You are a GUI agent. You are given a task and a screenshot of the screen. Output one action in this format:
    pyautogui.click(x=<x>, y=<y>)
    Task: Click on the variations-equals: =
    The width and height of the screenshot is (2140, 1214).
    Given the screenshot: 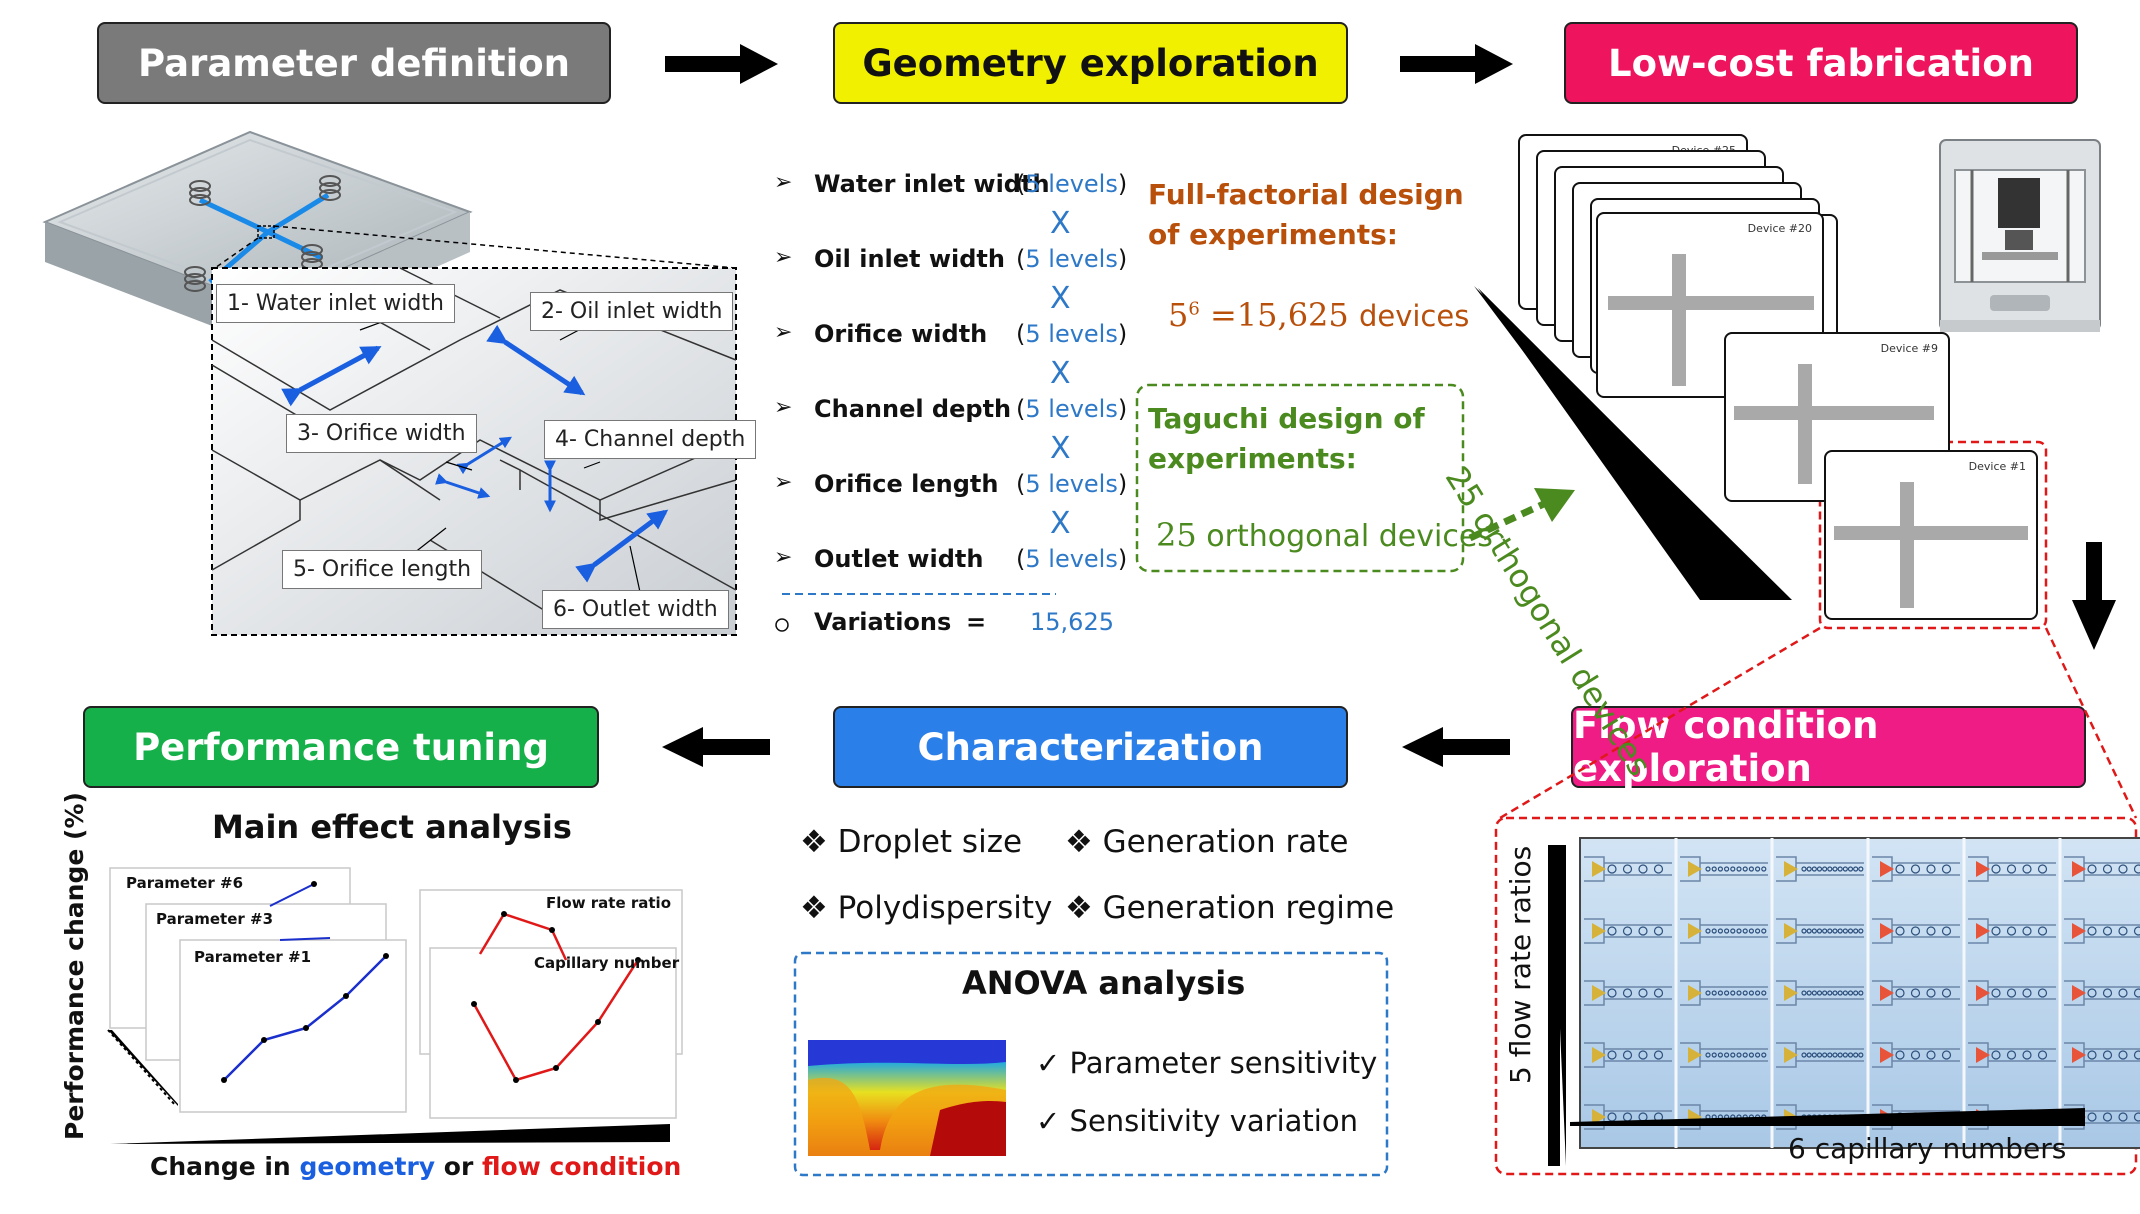 What is the action you would take?
    pyautogui.click(x=976, y=622)
    